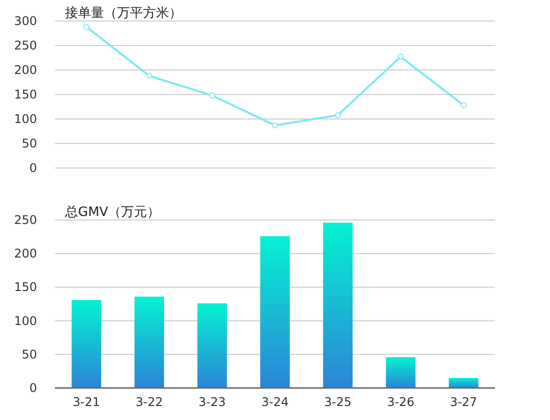 Image resolution: width=550 pixels, height=420 pixels. I want to click on x-tick-label: 3-26, so click(400, 402).